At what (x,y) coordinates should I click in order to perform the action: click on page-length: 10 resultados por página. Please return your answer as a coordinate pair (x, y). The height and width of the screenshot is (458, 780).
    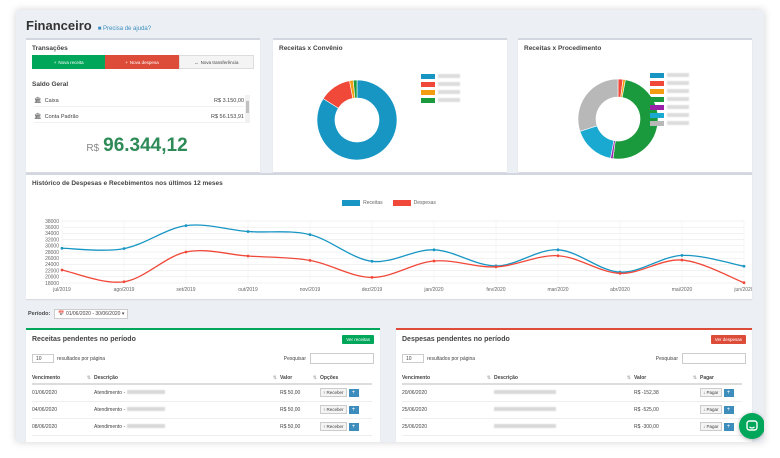
    Looking at the image, I should click on (438, 358).